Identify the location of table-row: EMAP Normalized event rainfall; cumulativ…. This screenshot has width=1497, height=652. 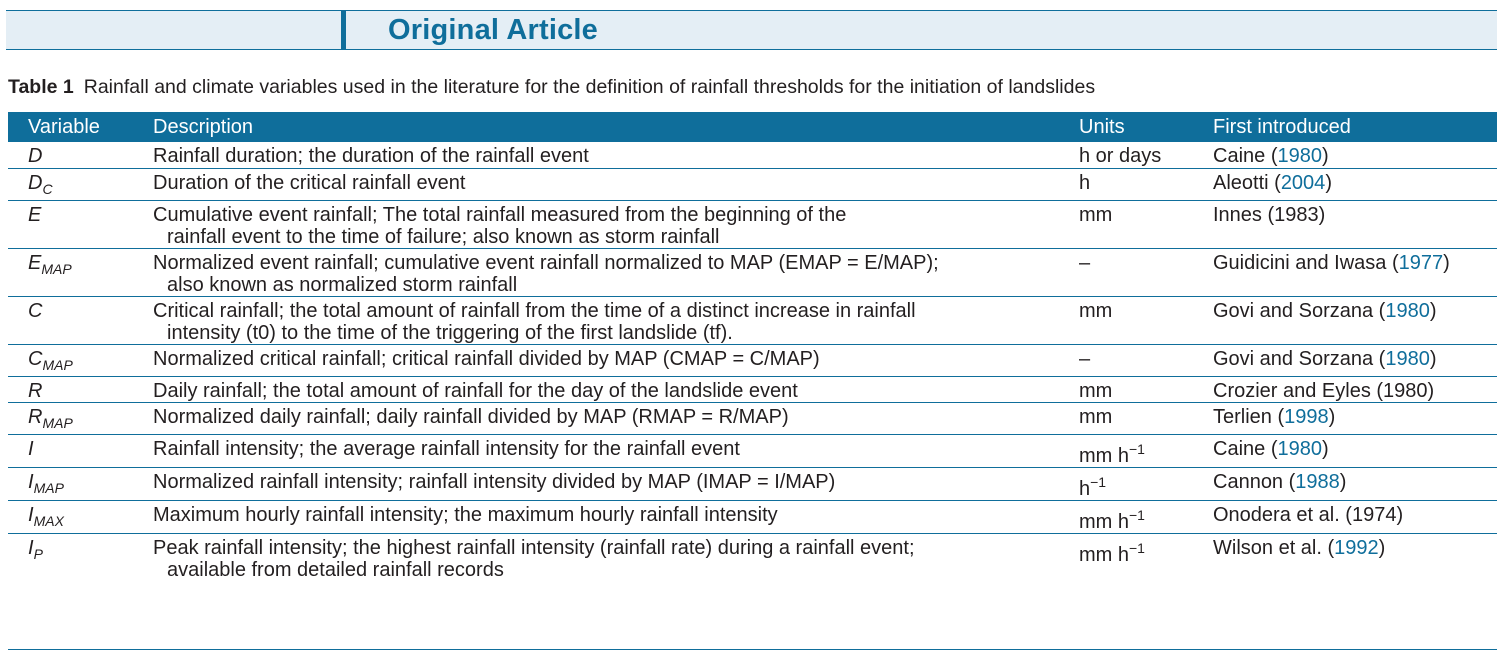
(752, 271).